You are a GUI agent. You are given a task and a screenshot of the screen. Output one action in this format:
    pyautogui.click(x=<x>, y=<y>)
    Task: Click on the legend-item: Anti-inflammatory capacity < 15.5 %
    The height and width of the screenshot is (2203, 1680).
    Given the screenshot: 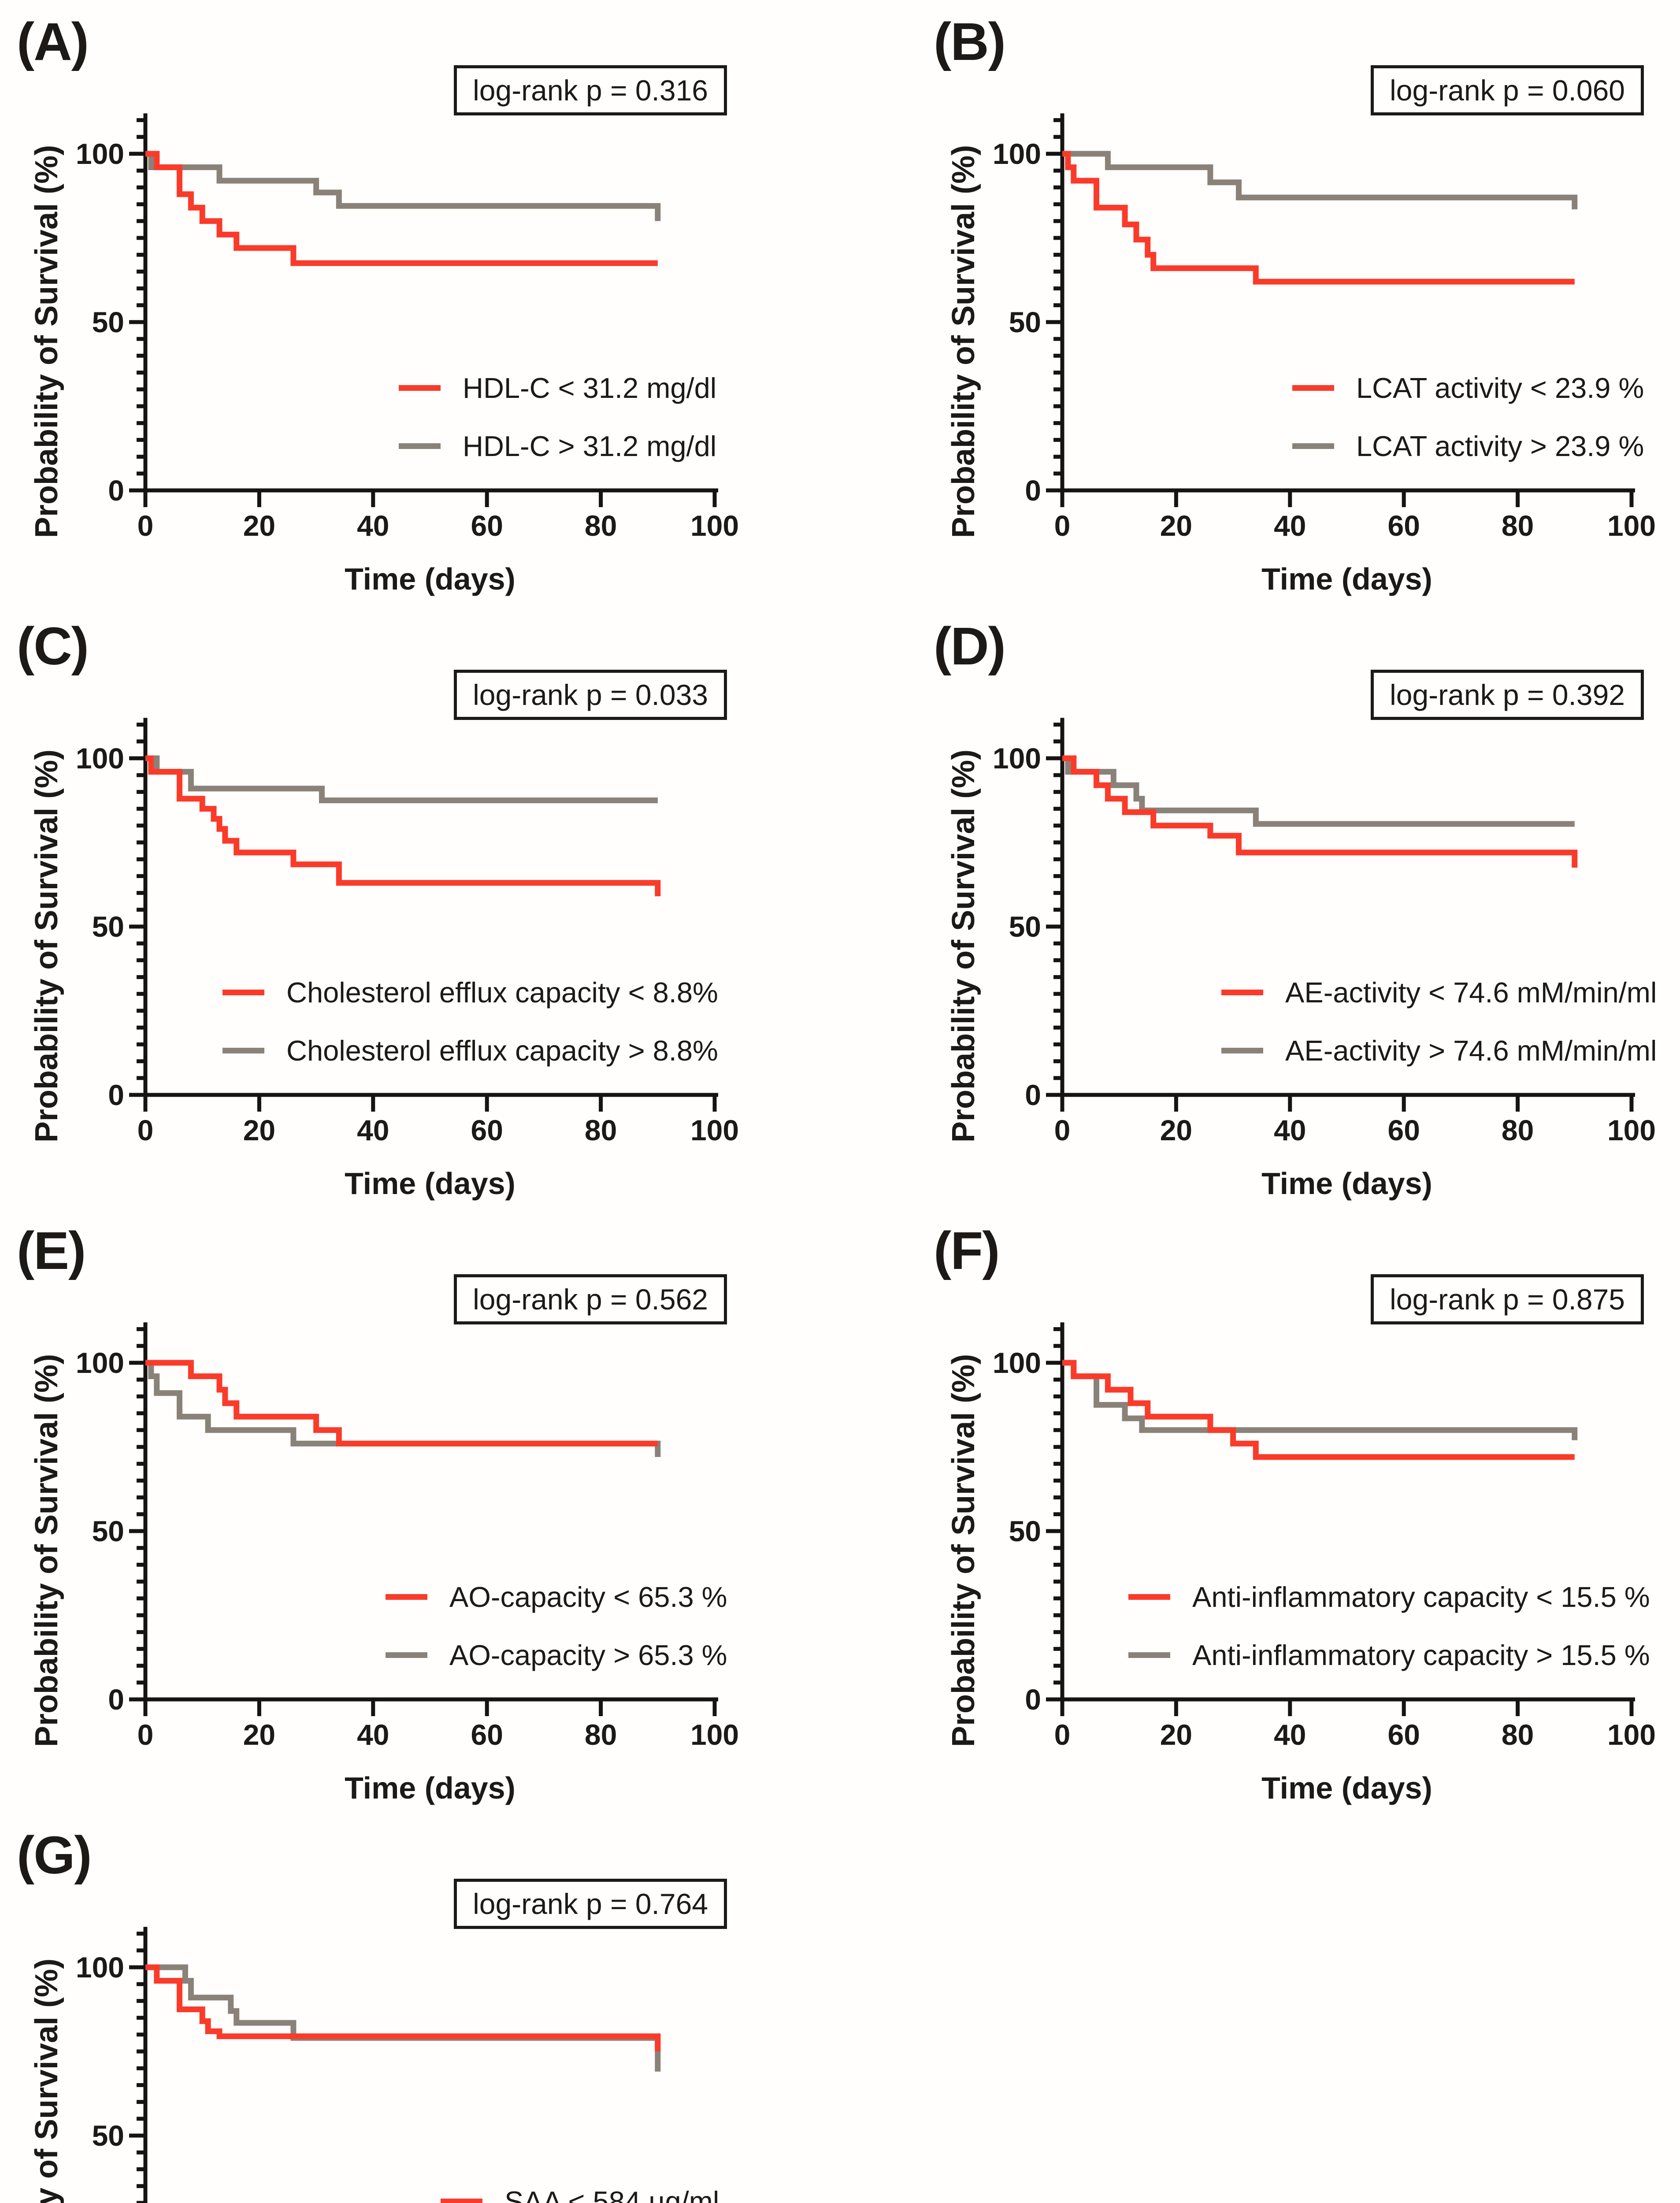 What is the action you would take?
    pyautogui.click(x=1389, y=1596)
    